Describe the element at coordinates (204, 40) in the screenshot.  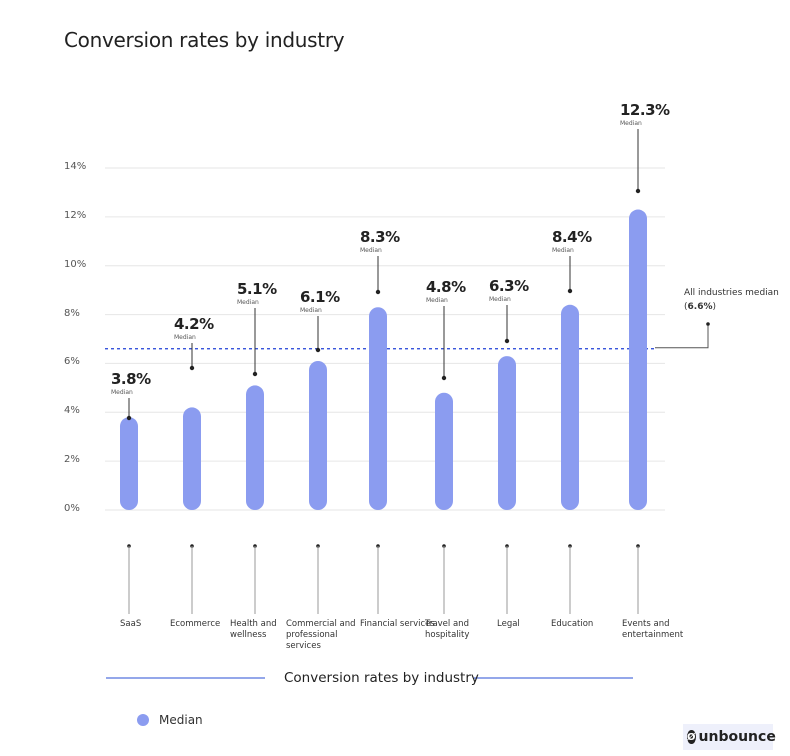
I see `chart-title: Conversion rates by industry` at that location.